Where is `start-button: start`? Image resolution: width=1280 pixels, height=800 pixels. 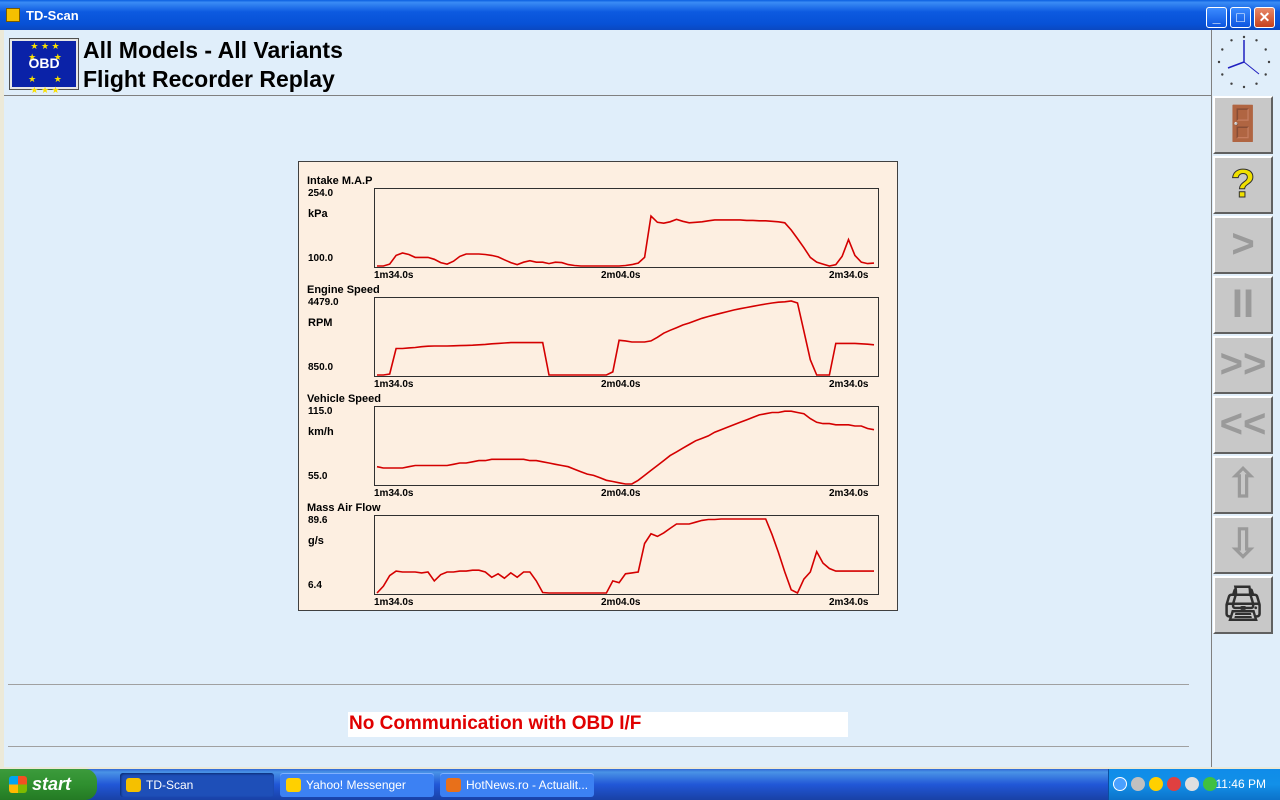 start-button: start is located at coordinates (48, 784).